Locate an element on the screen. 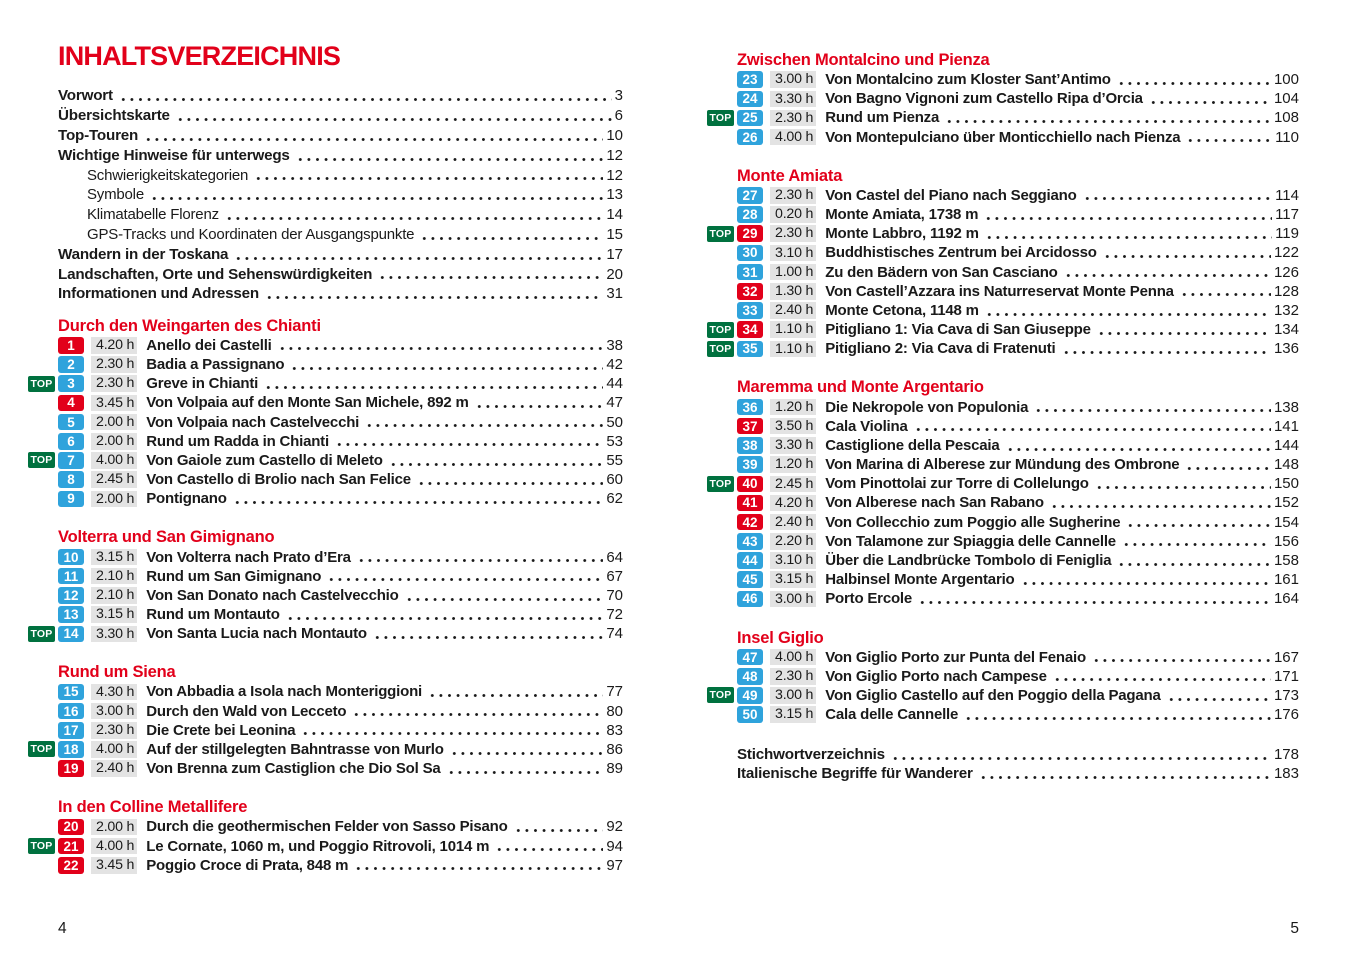 The width and height of the screenshot is (1359, 969). tour-title: Anello dei Castelli is located at coordinates (209, 345).